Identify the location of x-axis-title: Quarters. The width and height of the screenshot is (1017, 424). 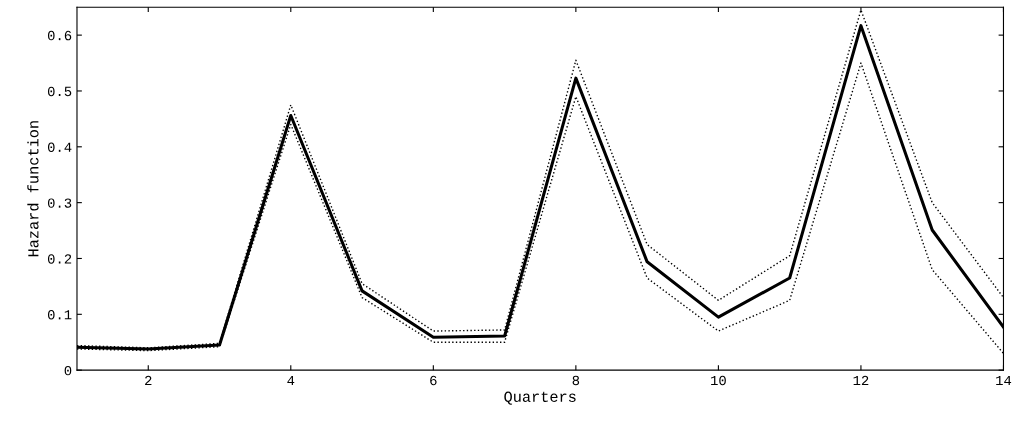
(540, 398).